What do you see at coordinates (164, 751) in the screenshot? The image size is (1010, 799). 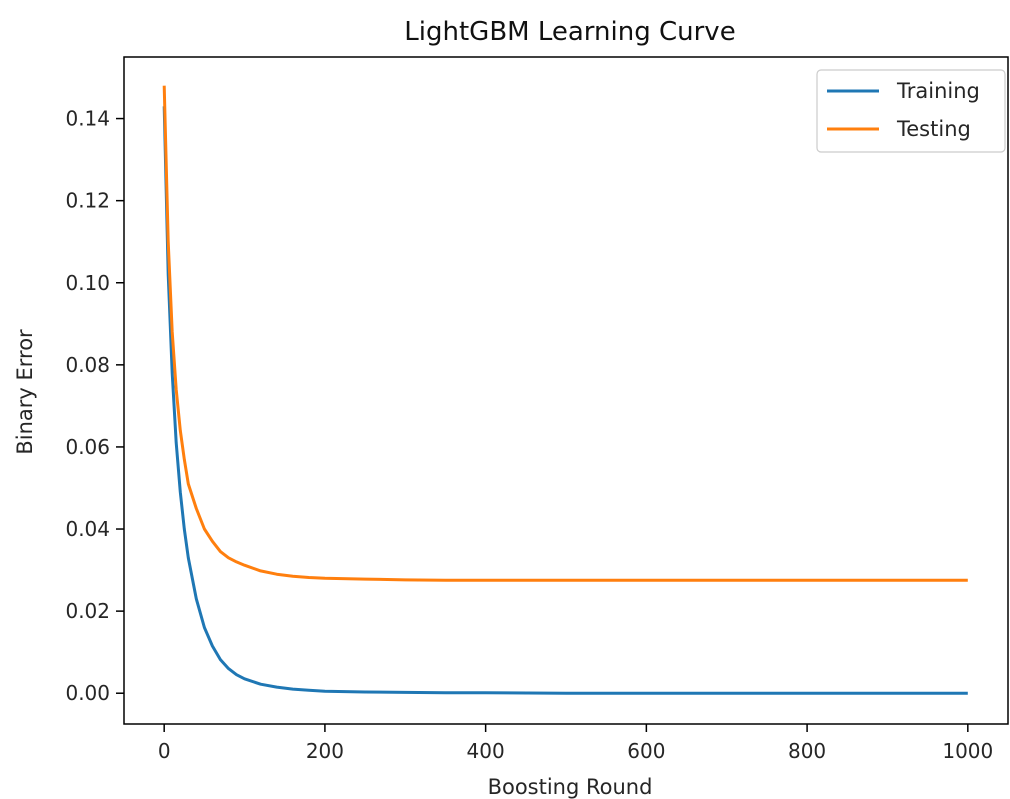 I see `x-tick-label: 0` at bounding box center [164, 751].